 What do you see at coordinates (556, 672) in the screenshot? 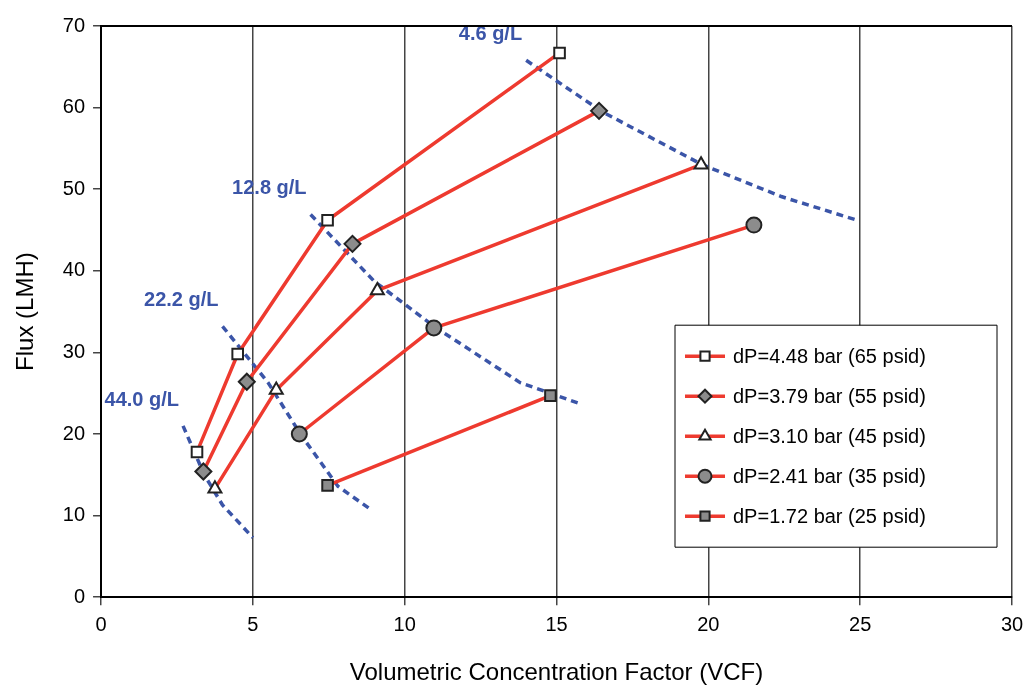
I see `x-axis-title: Volumetric Concentration Factor (VCF)` at bounding box center [556, 672].